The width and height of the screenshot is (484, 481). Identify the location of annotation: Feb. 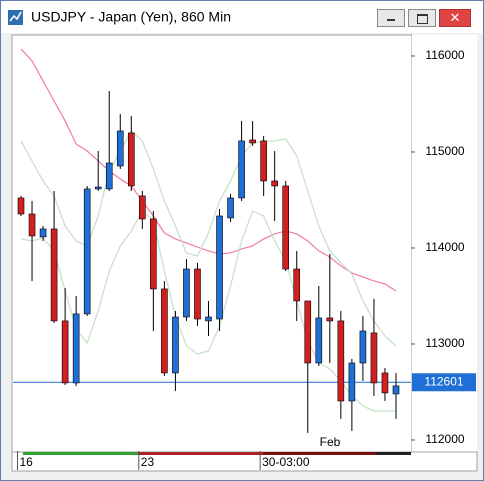
(330, 442).